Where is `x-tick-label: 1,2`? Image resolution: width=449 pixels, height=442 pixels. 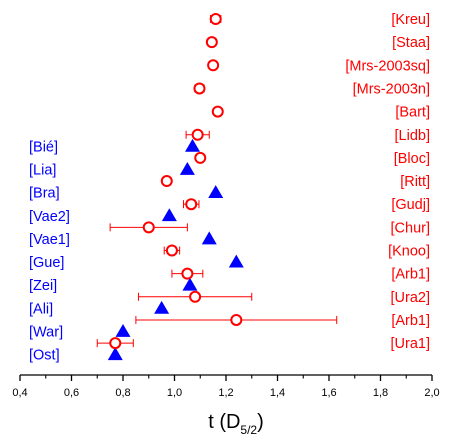
x-tick-label: 1,2 is located at coordinates (225, 393).